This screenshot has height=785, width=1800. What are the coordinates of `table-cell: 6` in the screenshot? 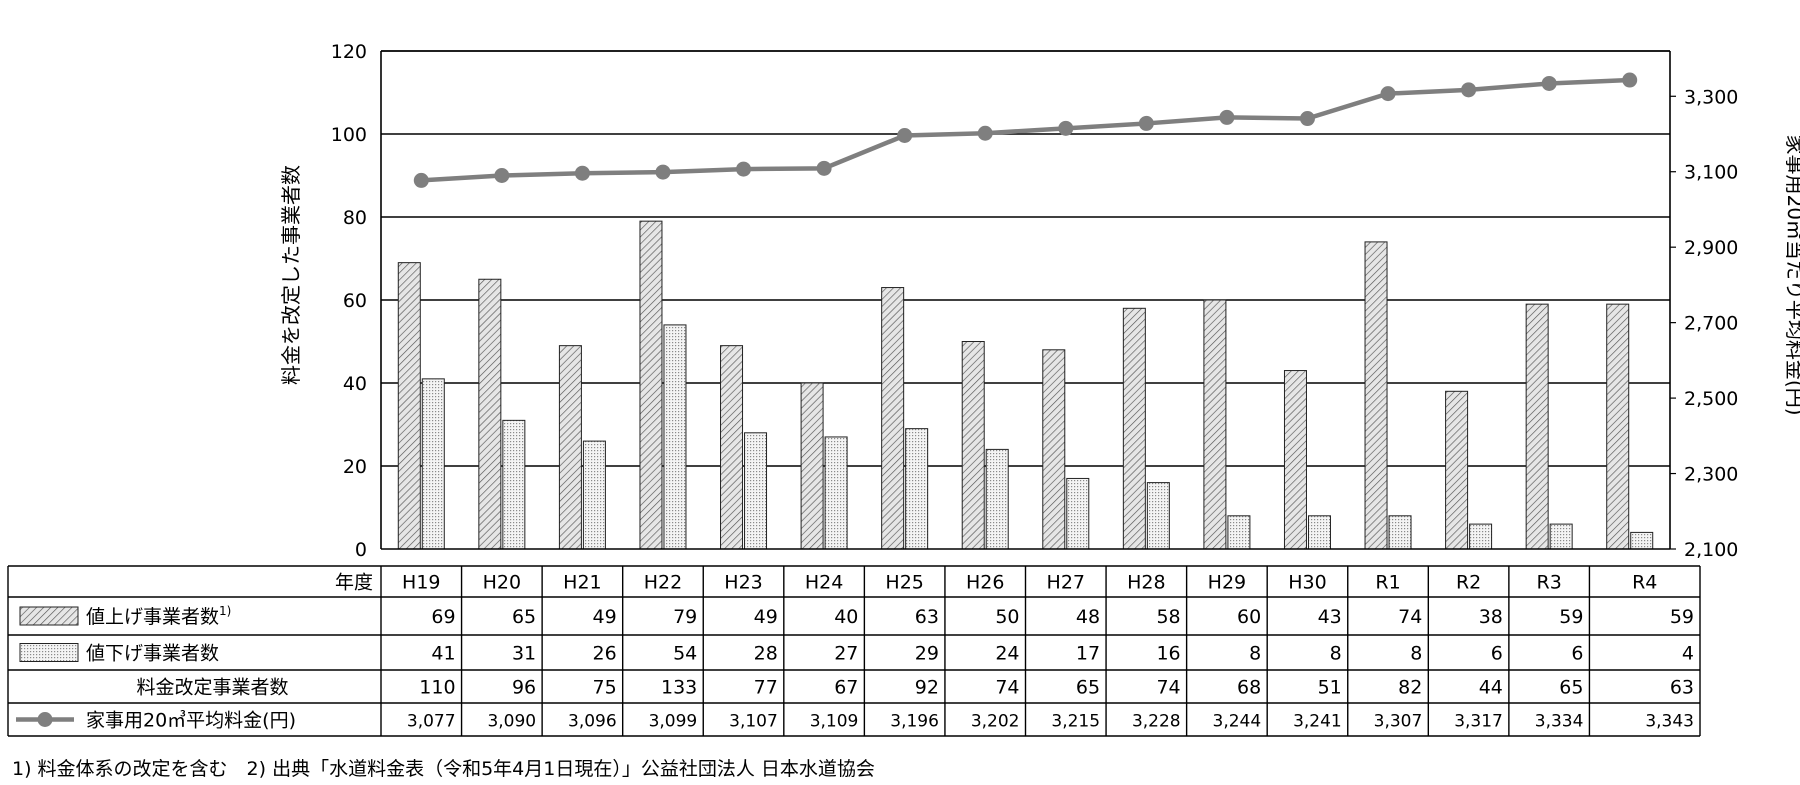 It's located at (1577, 654).